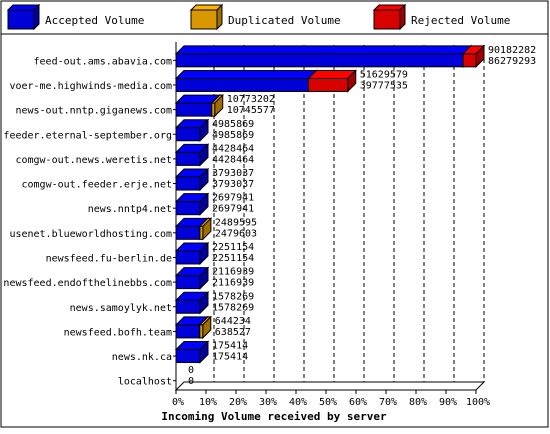 The image size is (550, 434). Describe the element at coordinates (384, 74) in the screenshot. I see `value-label-offered: 51629579` at that location.